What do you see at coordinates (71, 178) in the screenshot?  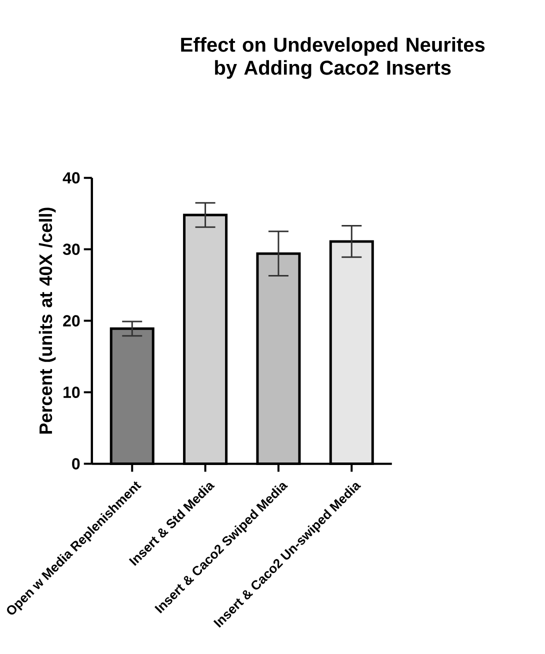 I see `y-tick-label: 40` at bounding box center [71, 178].